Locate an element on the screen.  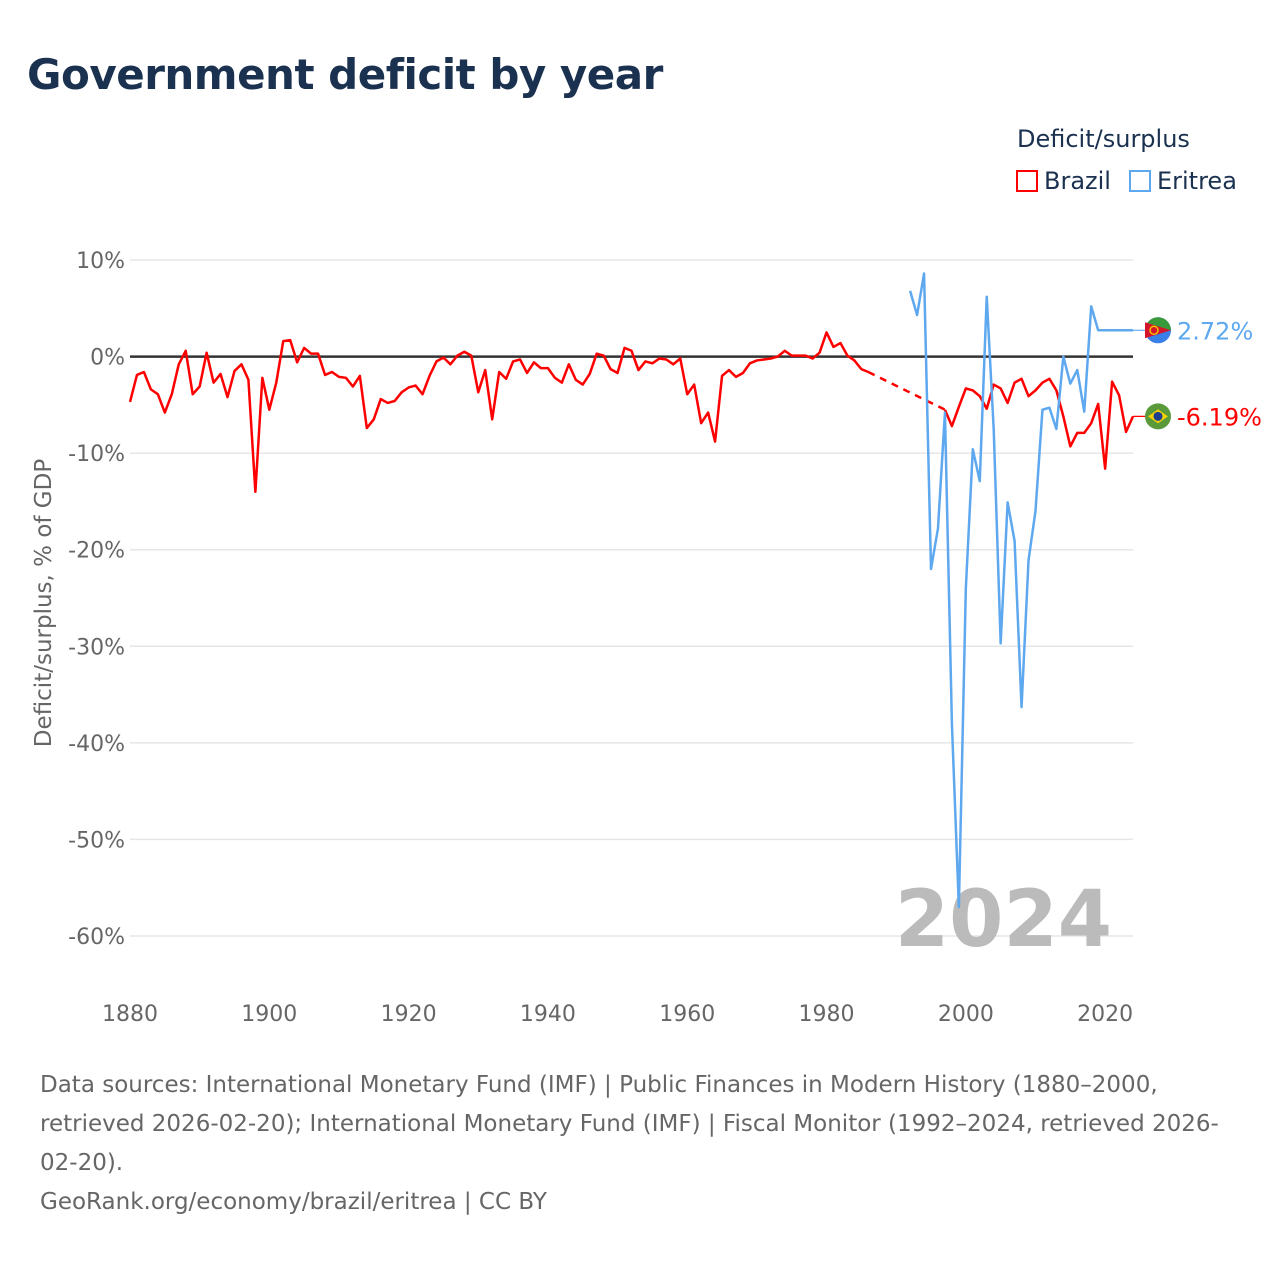
y-tick-label: -40% is located at coordinates (96, 744).